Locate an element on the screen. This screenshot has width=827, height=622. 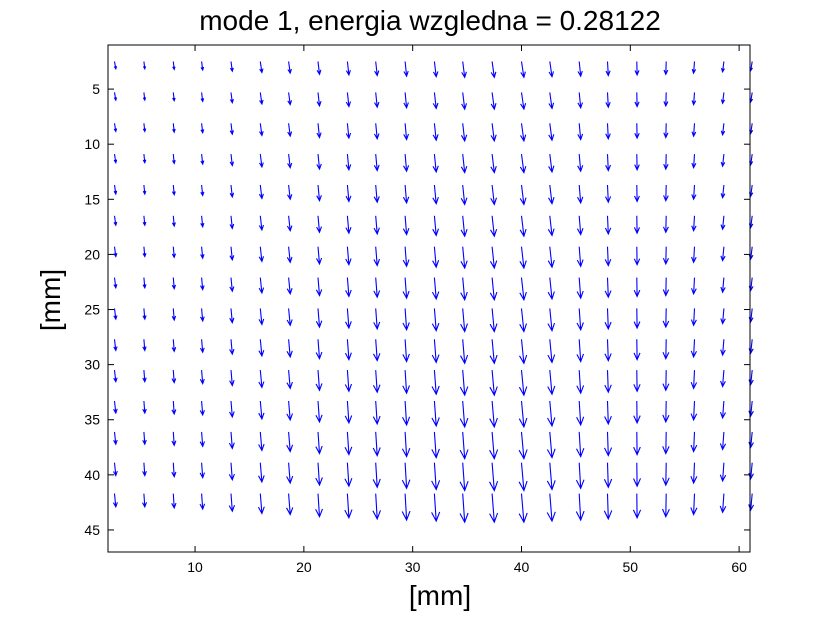
y-tick-label: 15 is located at coordinates (92, 199).